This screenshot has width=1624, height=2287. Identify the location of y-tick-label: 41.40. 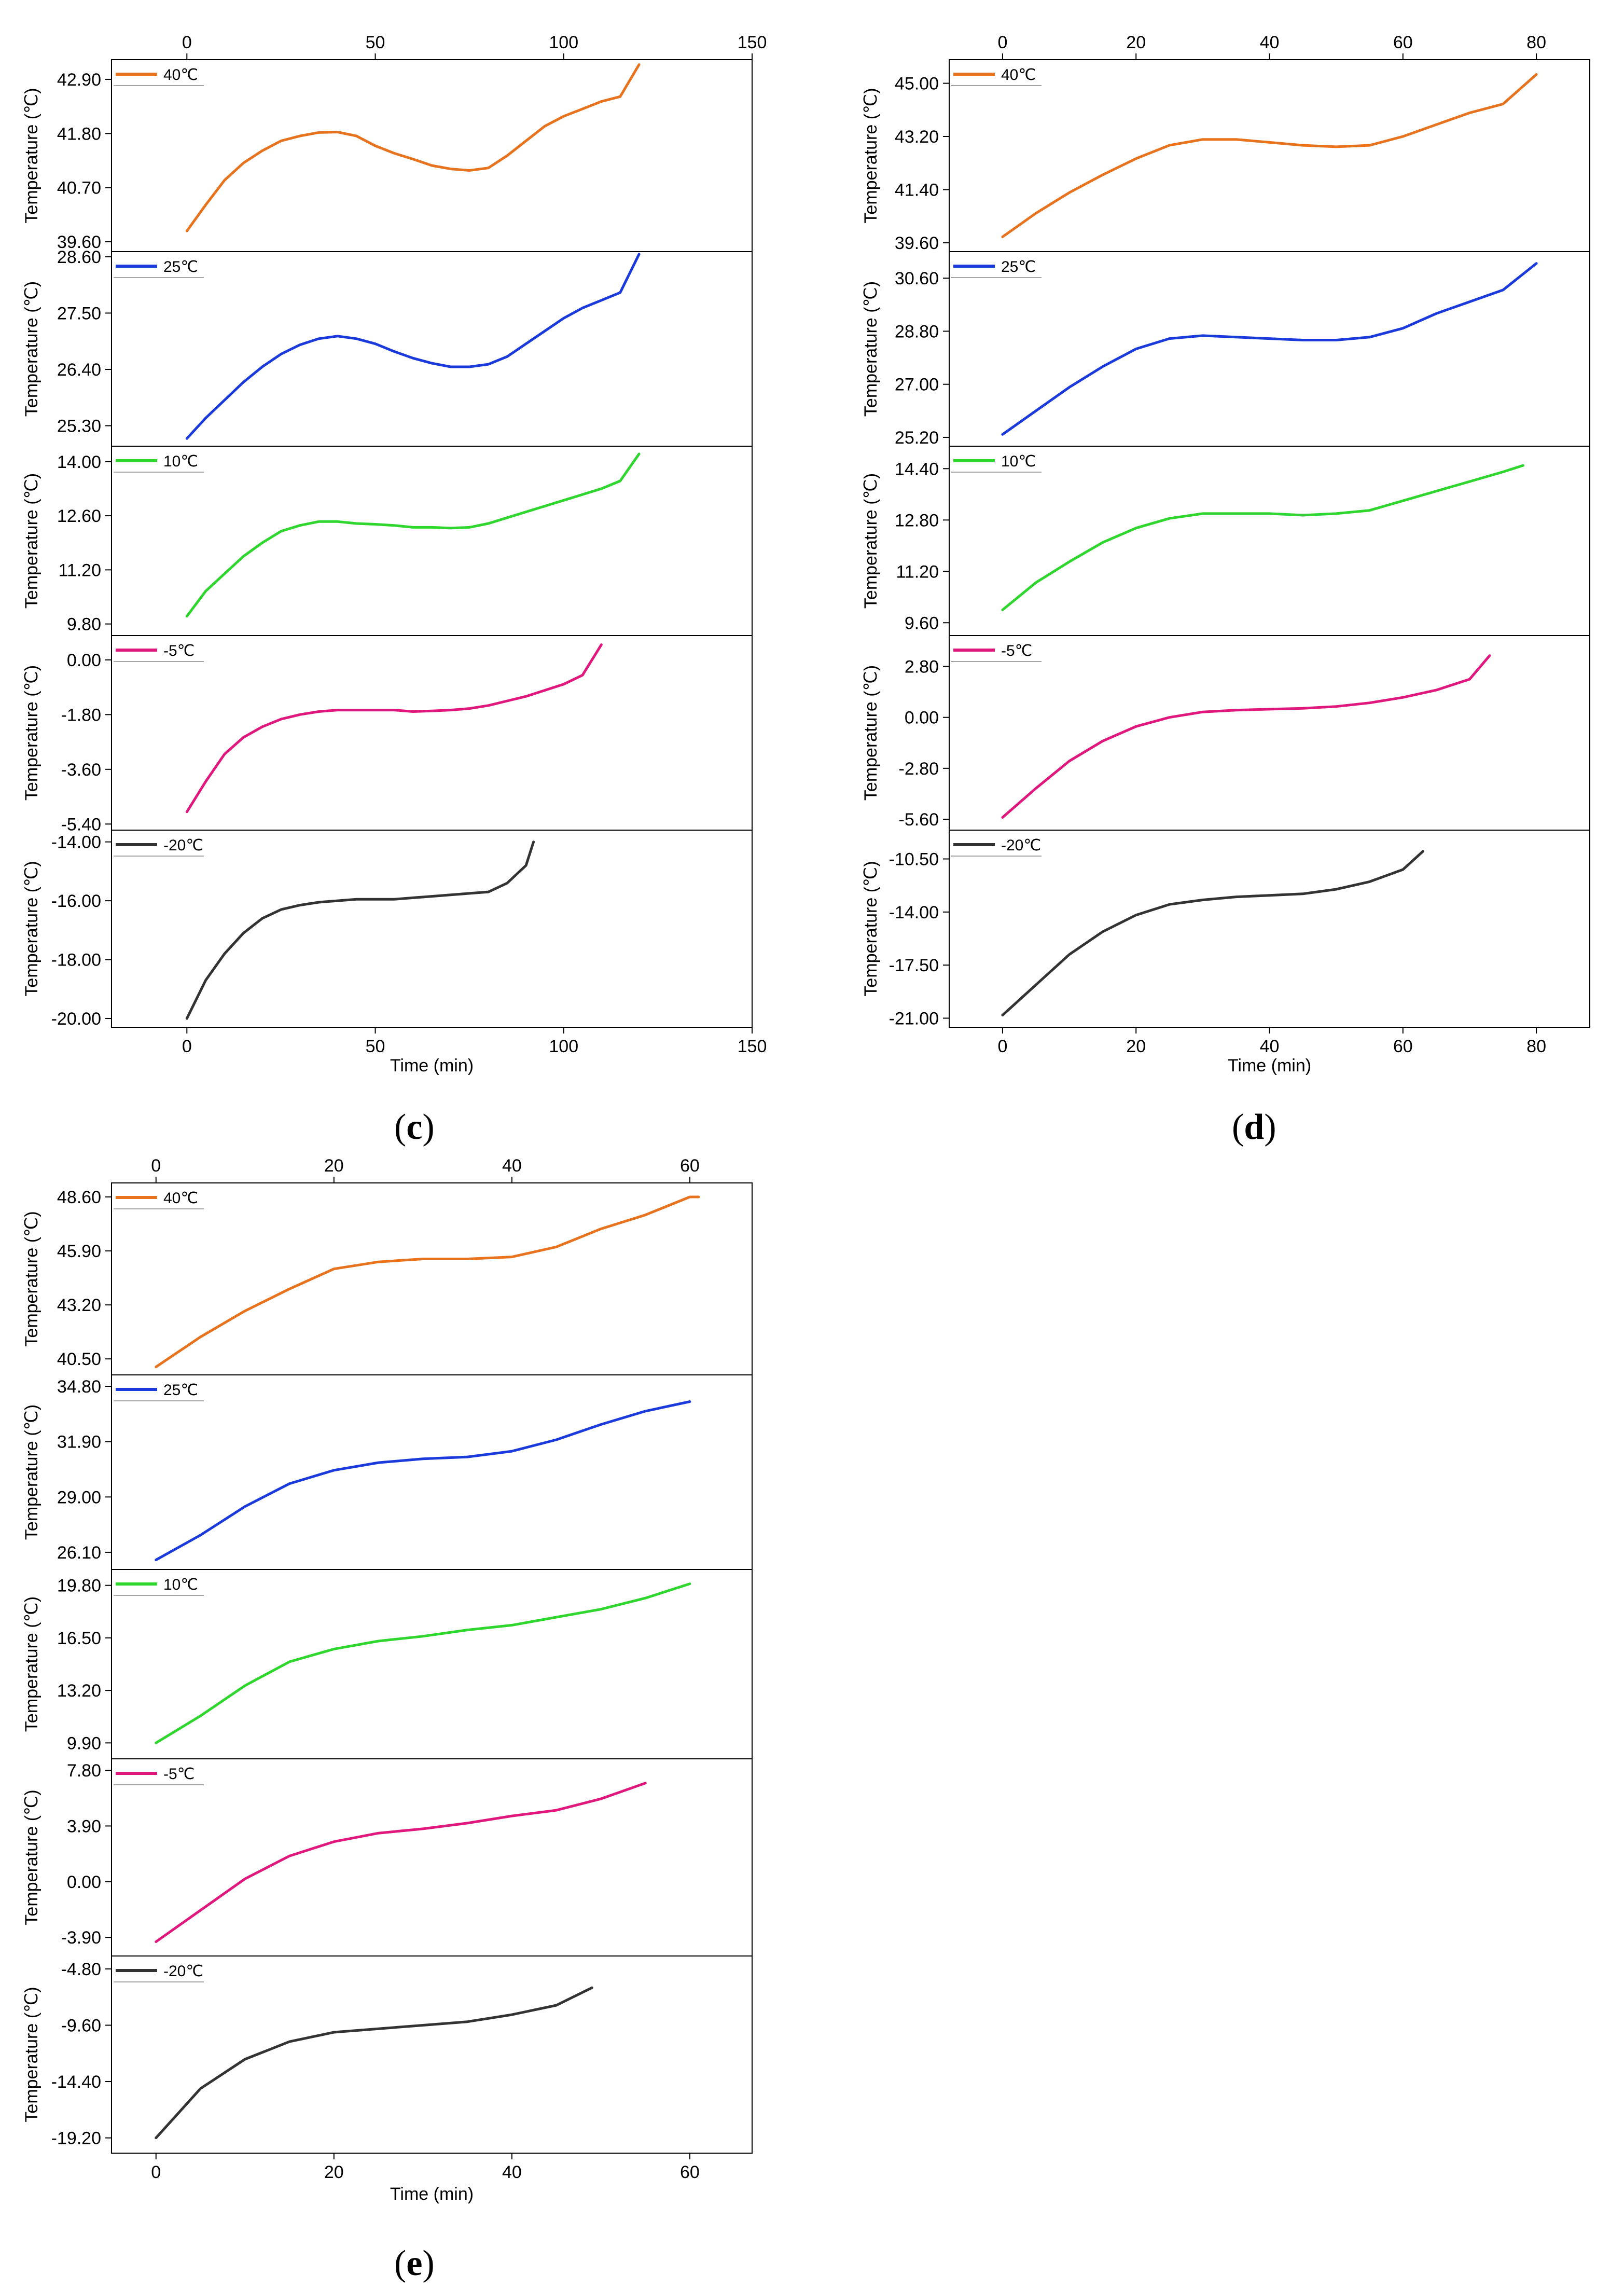
(917, 190).